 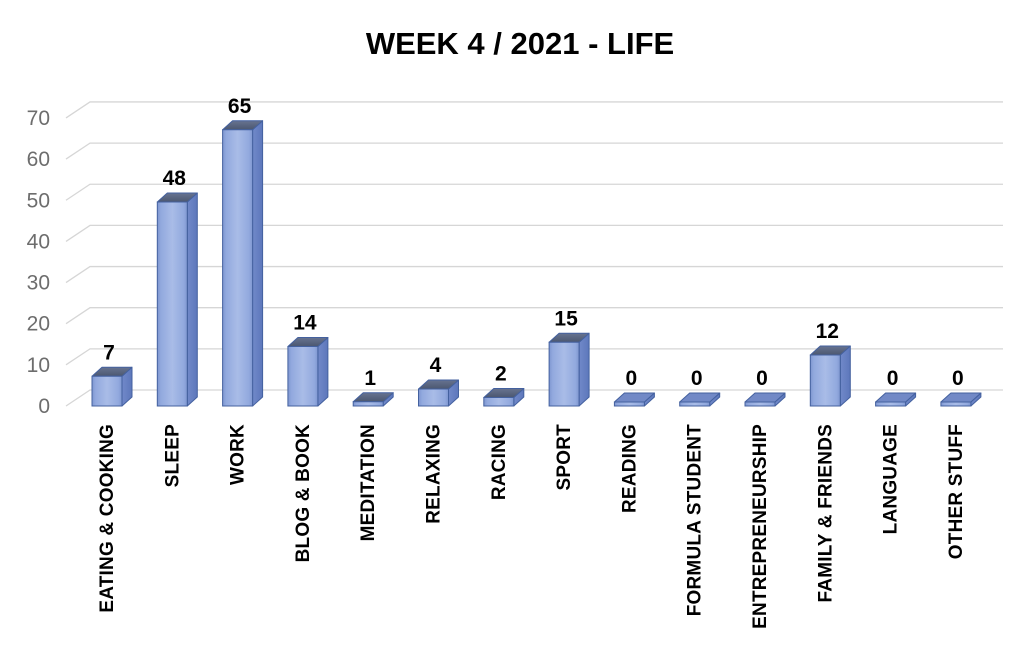 I want to click on category-label: SLEEP, so click(x=172, y=455).